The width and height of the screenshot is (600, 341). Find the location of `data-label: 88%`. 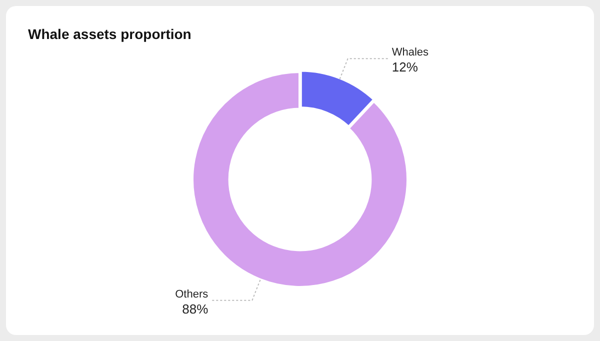

data-label: 88% is located at coordinates (195, 308).